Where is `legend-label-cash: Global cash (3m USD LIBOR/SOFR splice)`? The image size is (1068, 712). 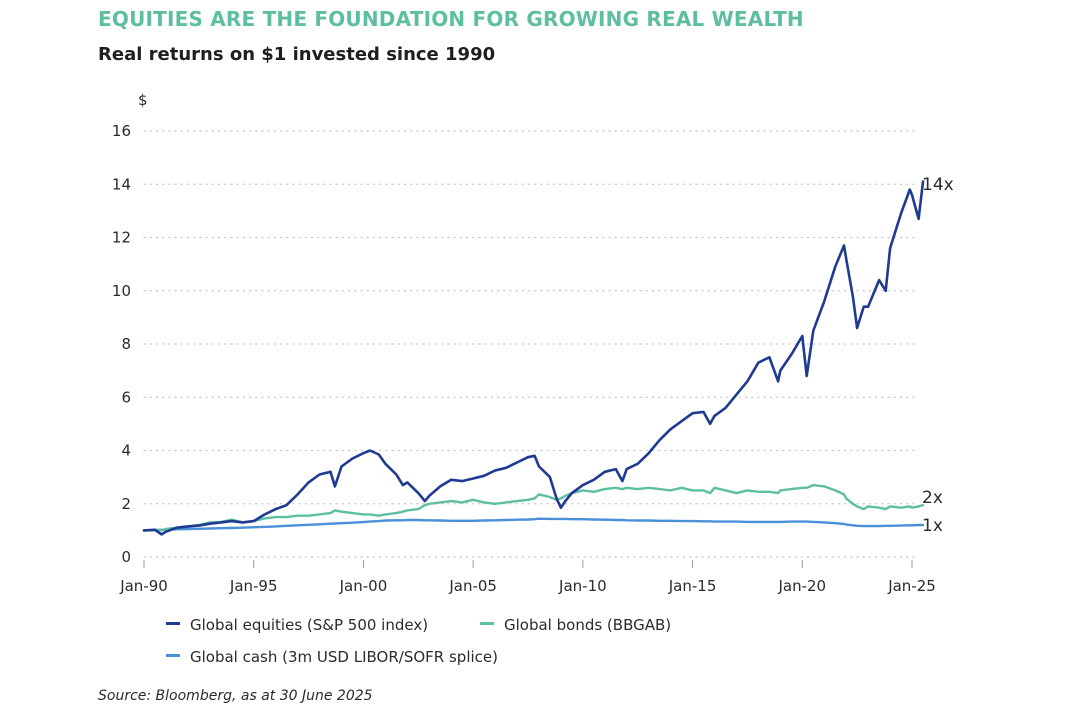
legend-label-cash: Global cash (3m USD LIBOR/SOFR splice) is located at coordinates (344, 657).